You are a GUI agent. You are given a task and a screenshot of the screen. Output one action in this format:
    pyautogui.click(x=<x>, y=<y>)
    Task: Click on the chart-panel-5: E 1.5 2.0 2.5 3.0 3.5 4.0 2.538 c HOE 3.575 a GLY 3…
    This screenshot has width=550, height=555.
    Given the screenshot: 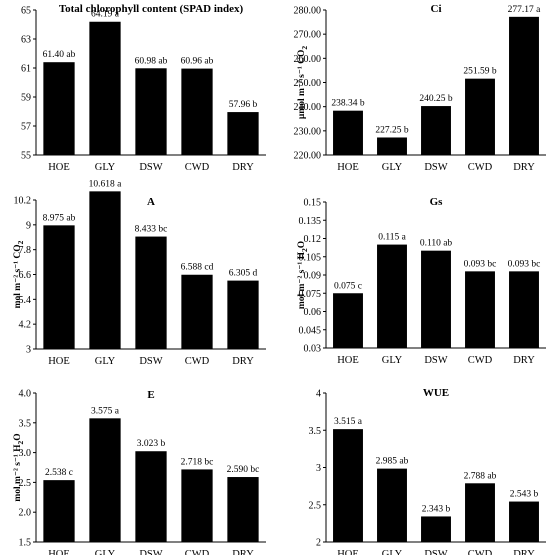 What is the action you would take?
    pyautogui.click(x=139, y=472)
    